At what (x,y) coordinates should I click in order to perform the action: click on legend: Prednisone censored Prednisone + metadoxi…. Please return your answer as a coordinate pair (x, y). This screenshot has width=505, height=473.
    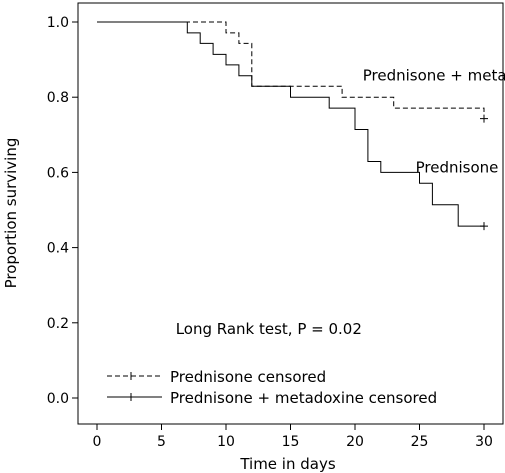
    Looking at the image, I should click on (272, 387).